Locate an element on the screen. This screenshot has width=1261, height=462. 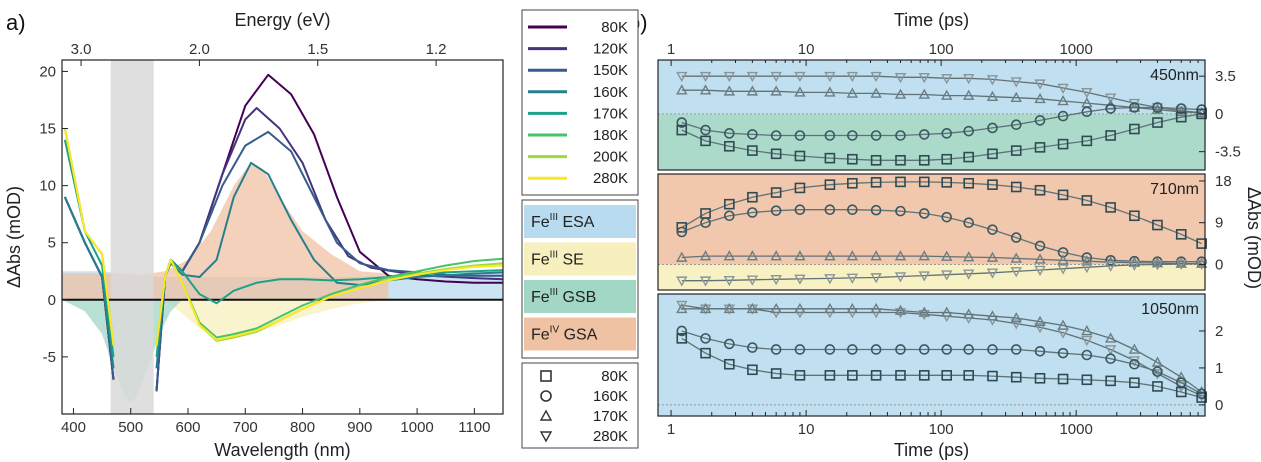
y-tick-label: -5 is located at coordinates (49, 357).